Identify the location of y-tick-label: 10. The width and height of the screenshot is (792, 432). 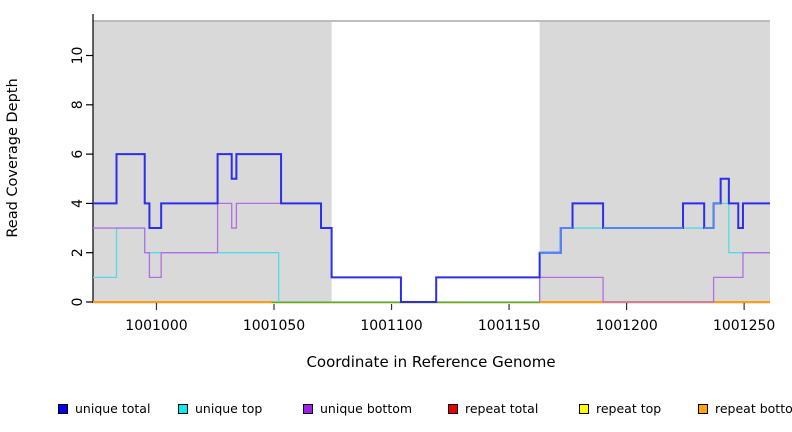
(78, 56).